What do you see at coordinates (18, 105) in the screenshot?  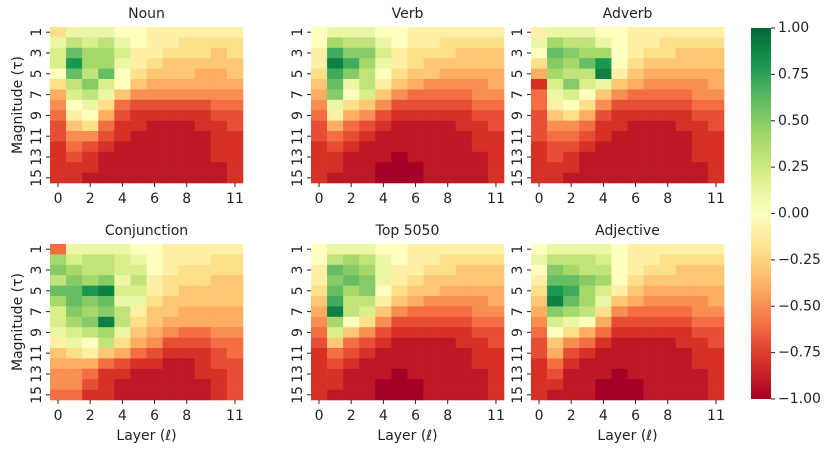 I see `y-axis-label: Magnitude (τ)` at bounding box center [18, 105].